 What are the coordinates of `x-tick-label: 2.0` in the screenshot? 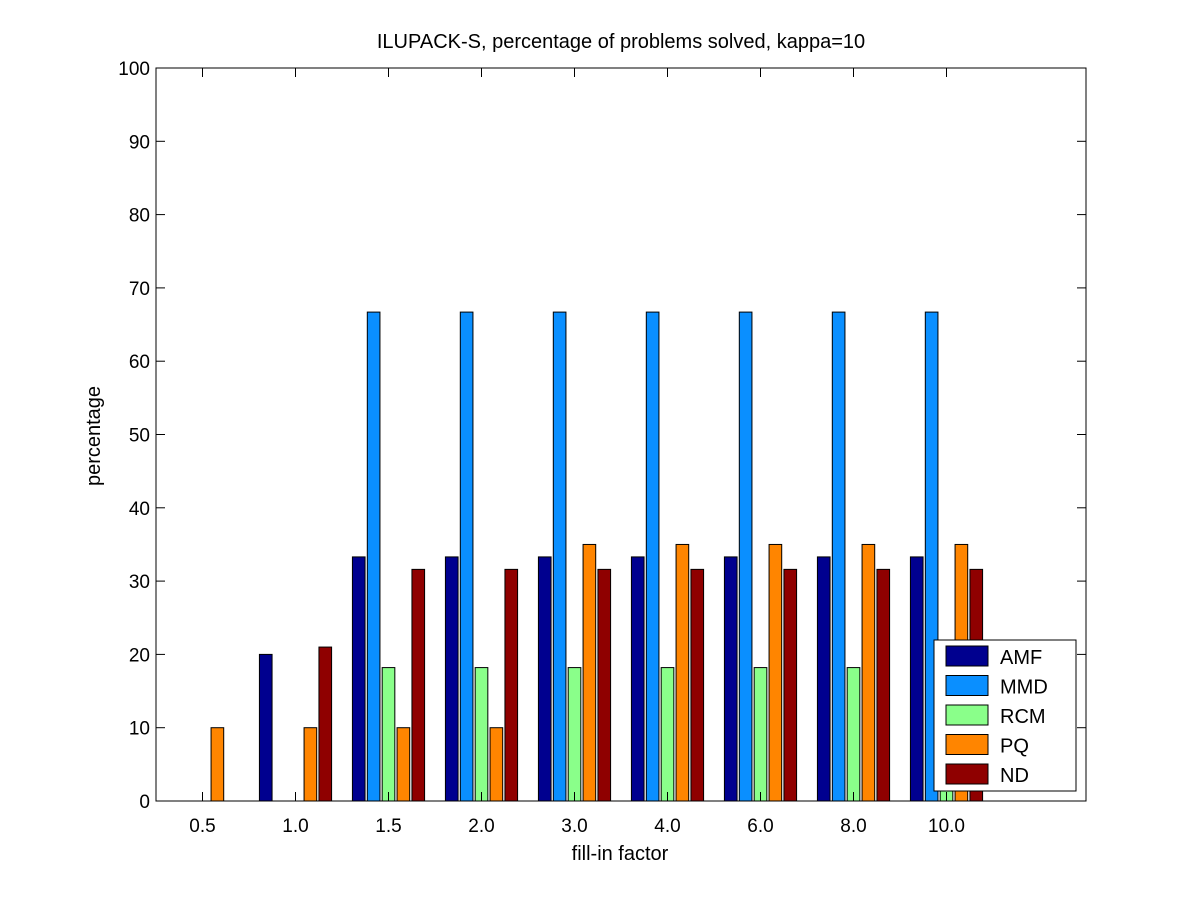 It's located at (481, 826).